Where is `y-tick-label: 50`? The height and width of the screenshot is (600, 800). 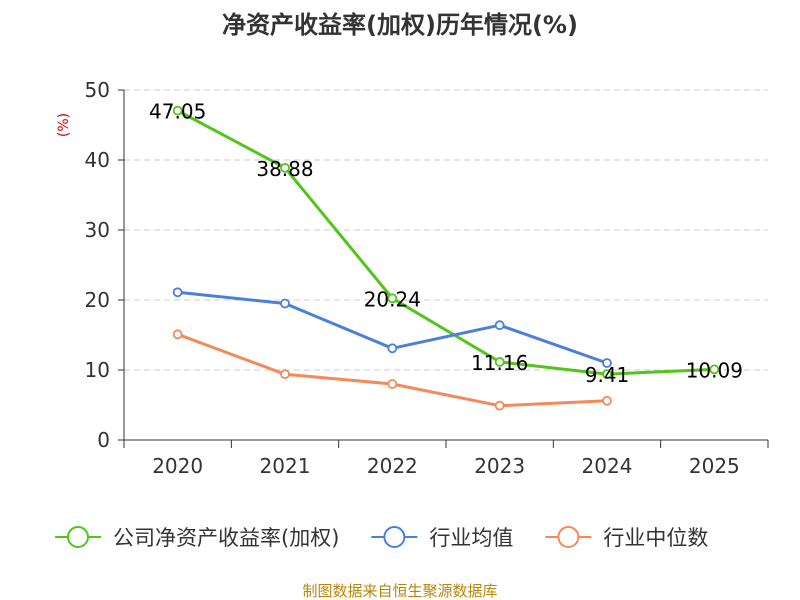 y-tick-label: 50 is located at coordinates (97, 90).